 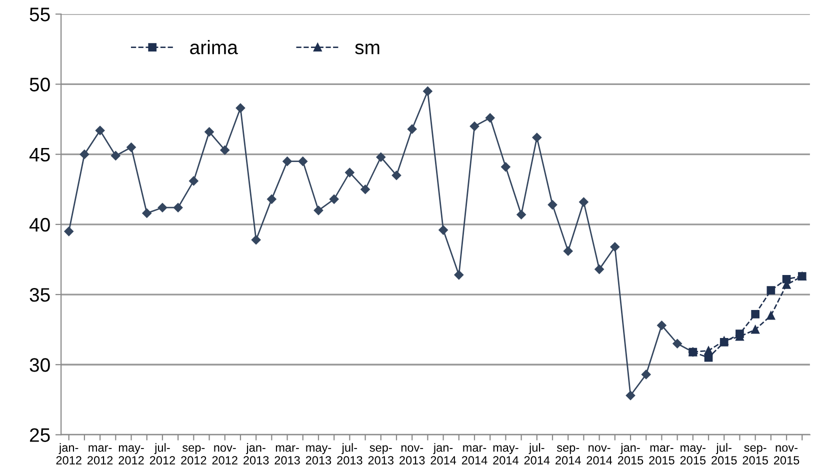 What do you see at coordinates (631, 453) in the screenshot?
I see `x-tick-label: jan-2015` at bounding box center [631, 453].